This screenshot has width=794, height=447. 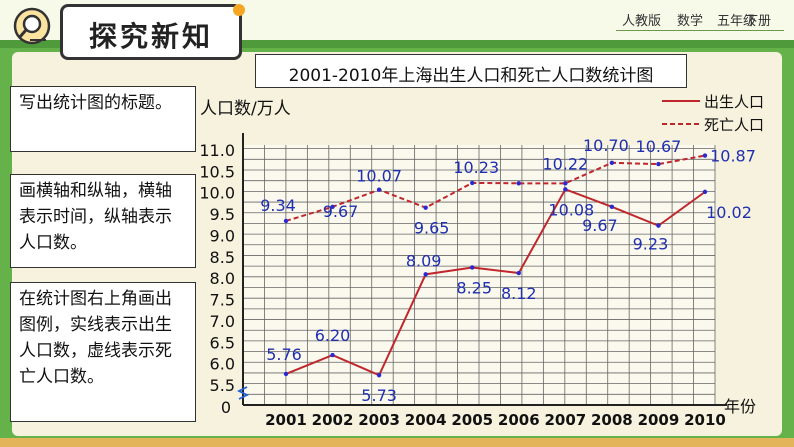 I want to click on subject-label: 数学, so click(x=690, y=21).